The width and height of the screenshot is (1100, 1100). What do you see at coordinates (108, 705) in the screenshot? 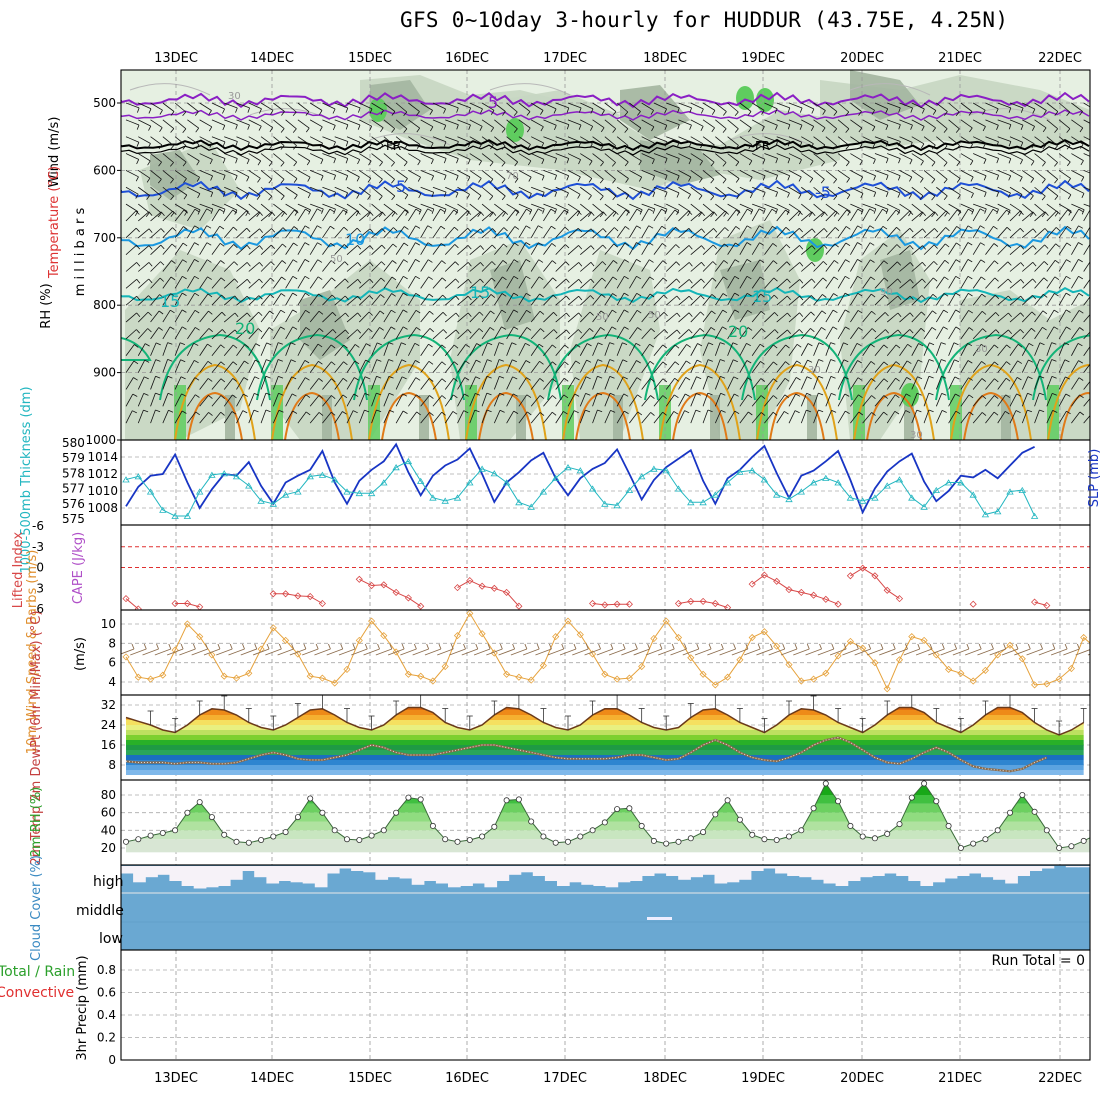
I see `y-tick-temp: 32` at bounding box center [108, 705].